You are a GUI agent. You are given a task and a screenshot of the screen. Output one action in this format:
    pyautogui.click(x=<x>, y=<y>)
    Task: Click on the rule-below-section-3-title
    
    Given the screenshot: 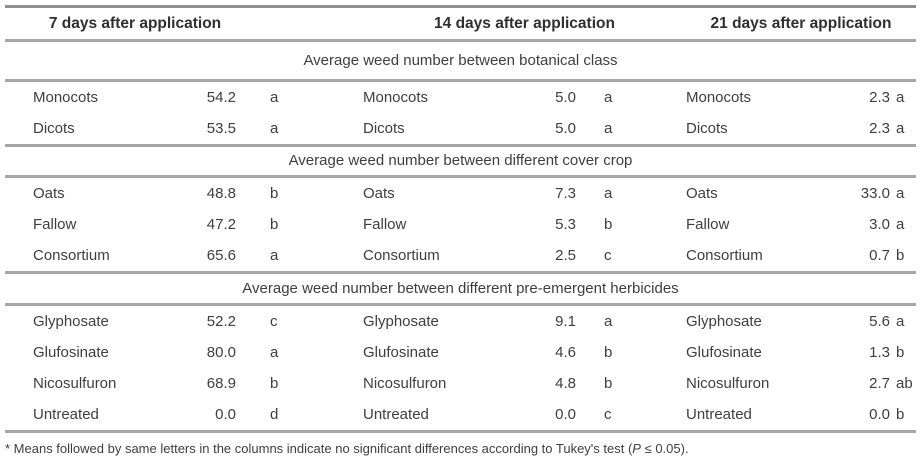 What is the action you would take?
    pyautogui.click(x=460, y=304)
    